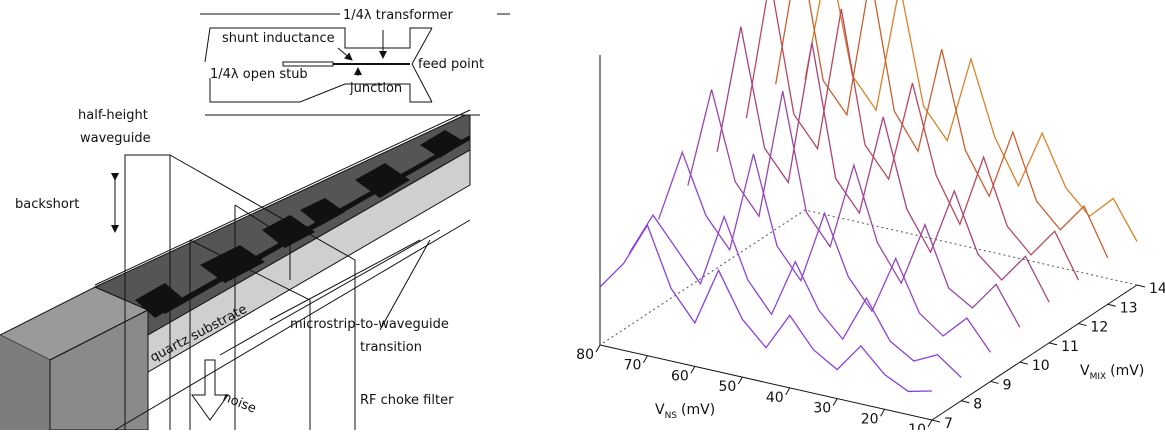  Describe the element at coordinates (727, 387) in the screenshot. I see `x-tick-label: 50` at that location.